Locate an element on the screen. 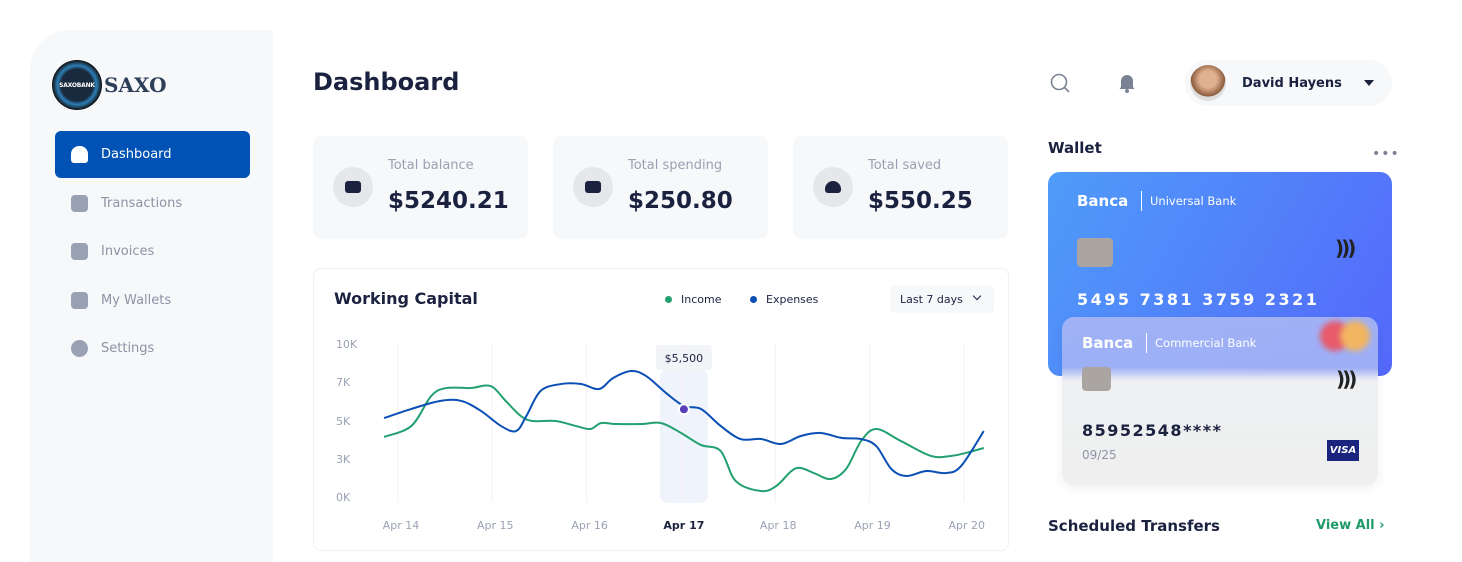 The width and height of the screenshot is (1462, 562). tooltip-box is located at coordinates (683, 357).